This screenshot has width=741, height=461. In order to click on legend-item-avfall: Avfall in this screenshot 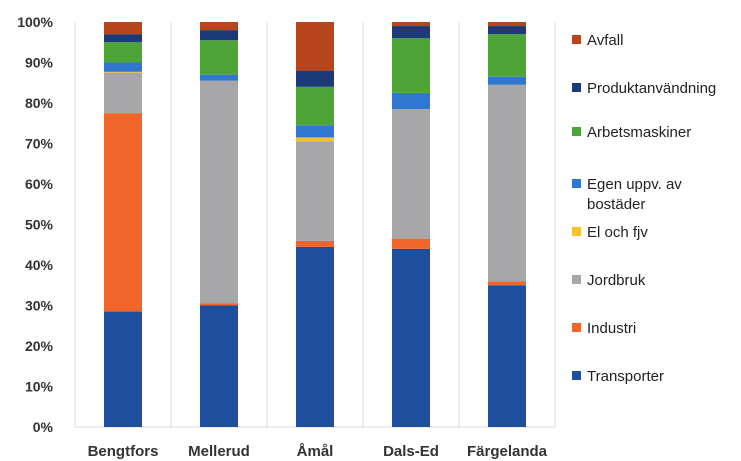, I will do `click(597, 40)`.